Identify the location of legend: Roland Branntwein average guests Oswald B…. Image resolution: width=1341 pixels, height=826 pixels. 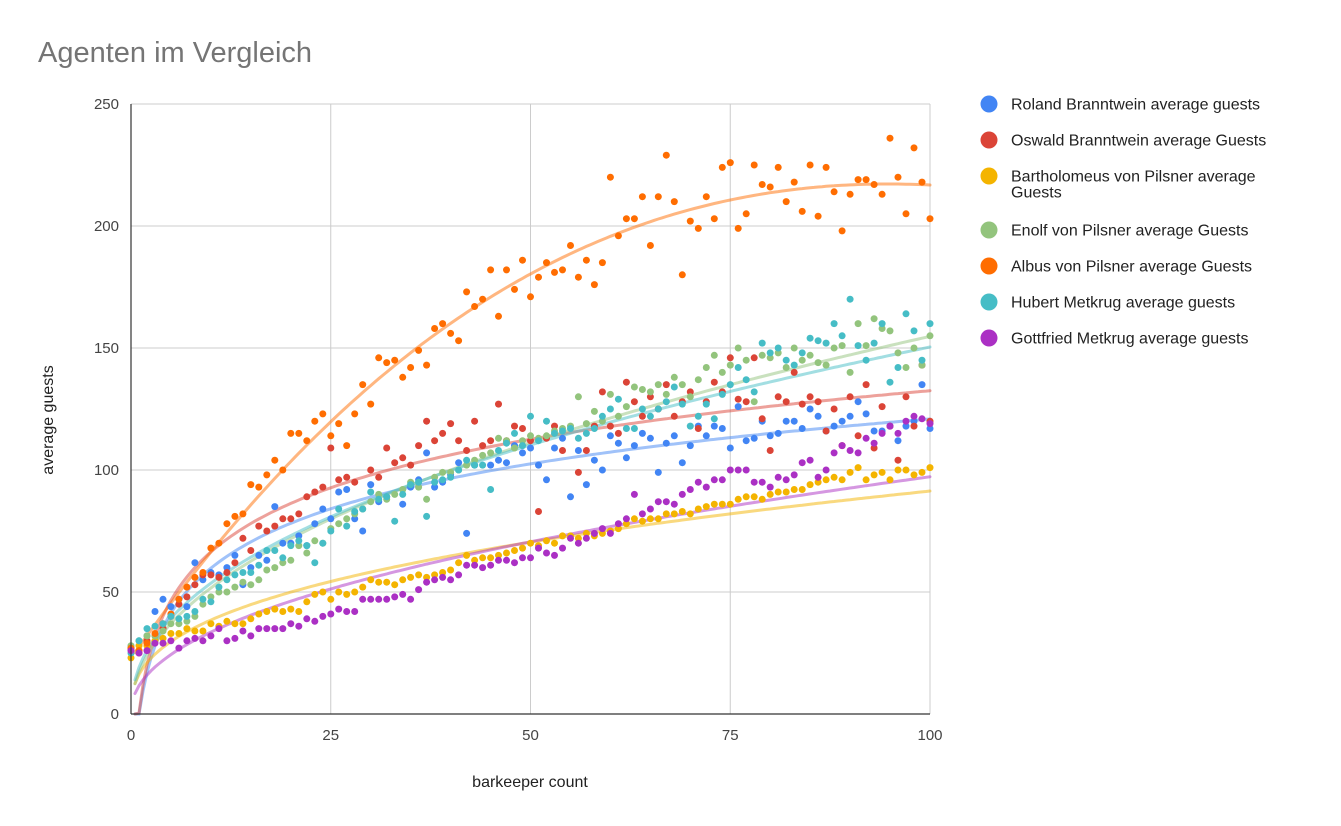
(1123, 221).